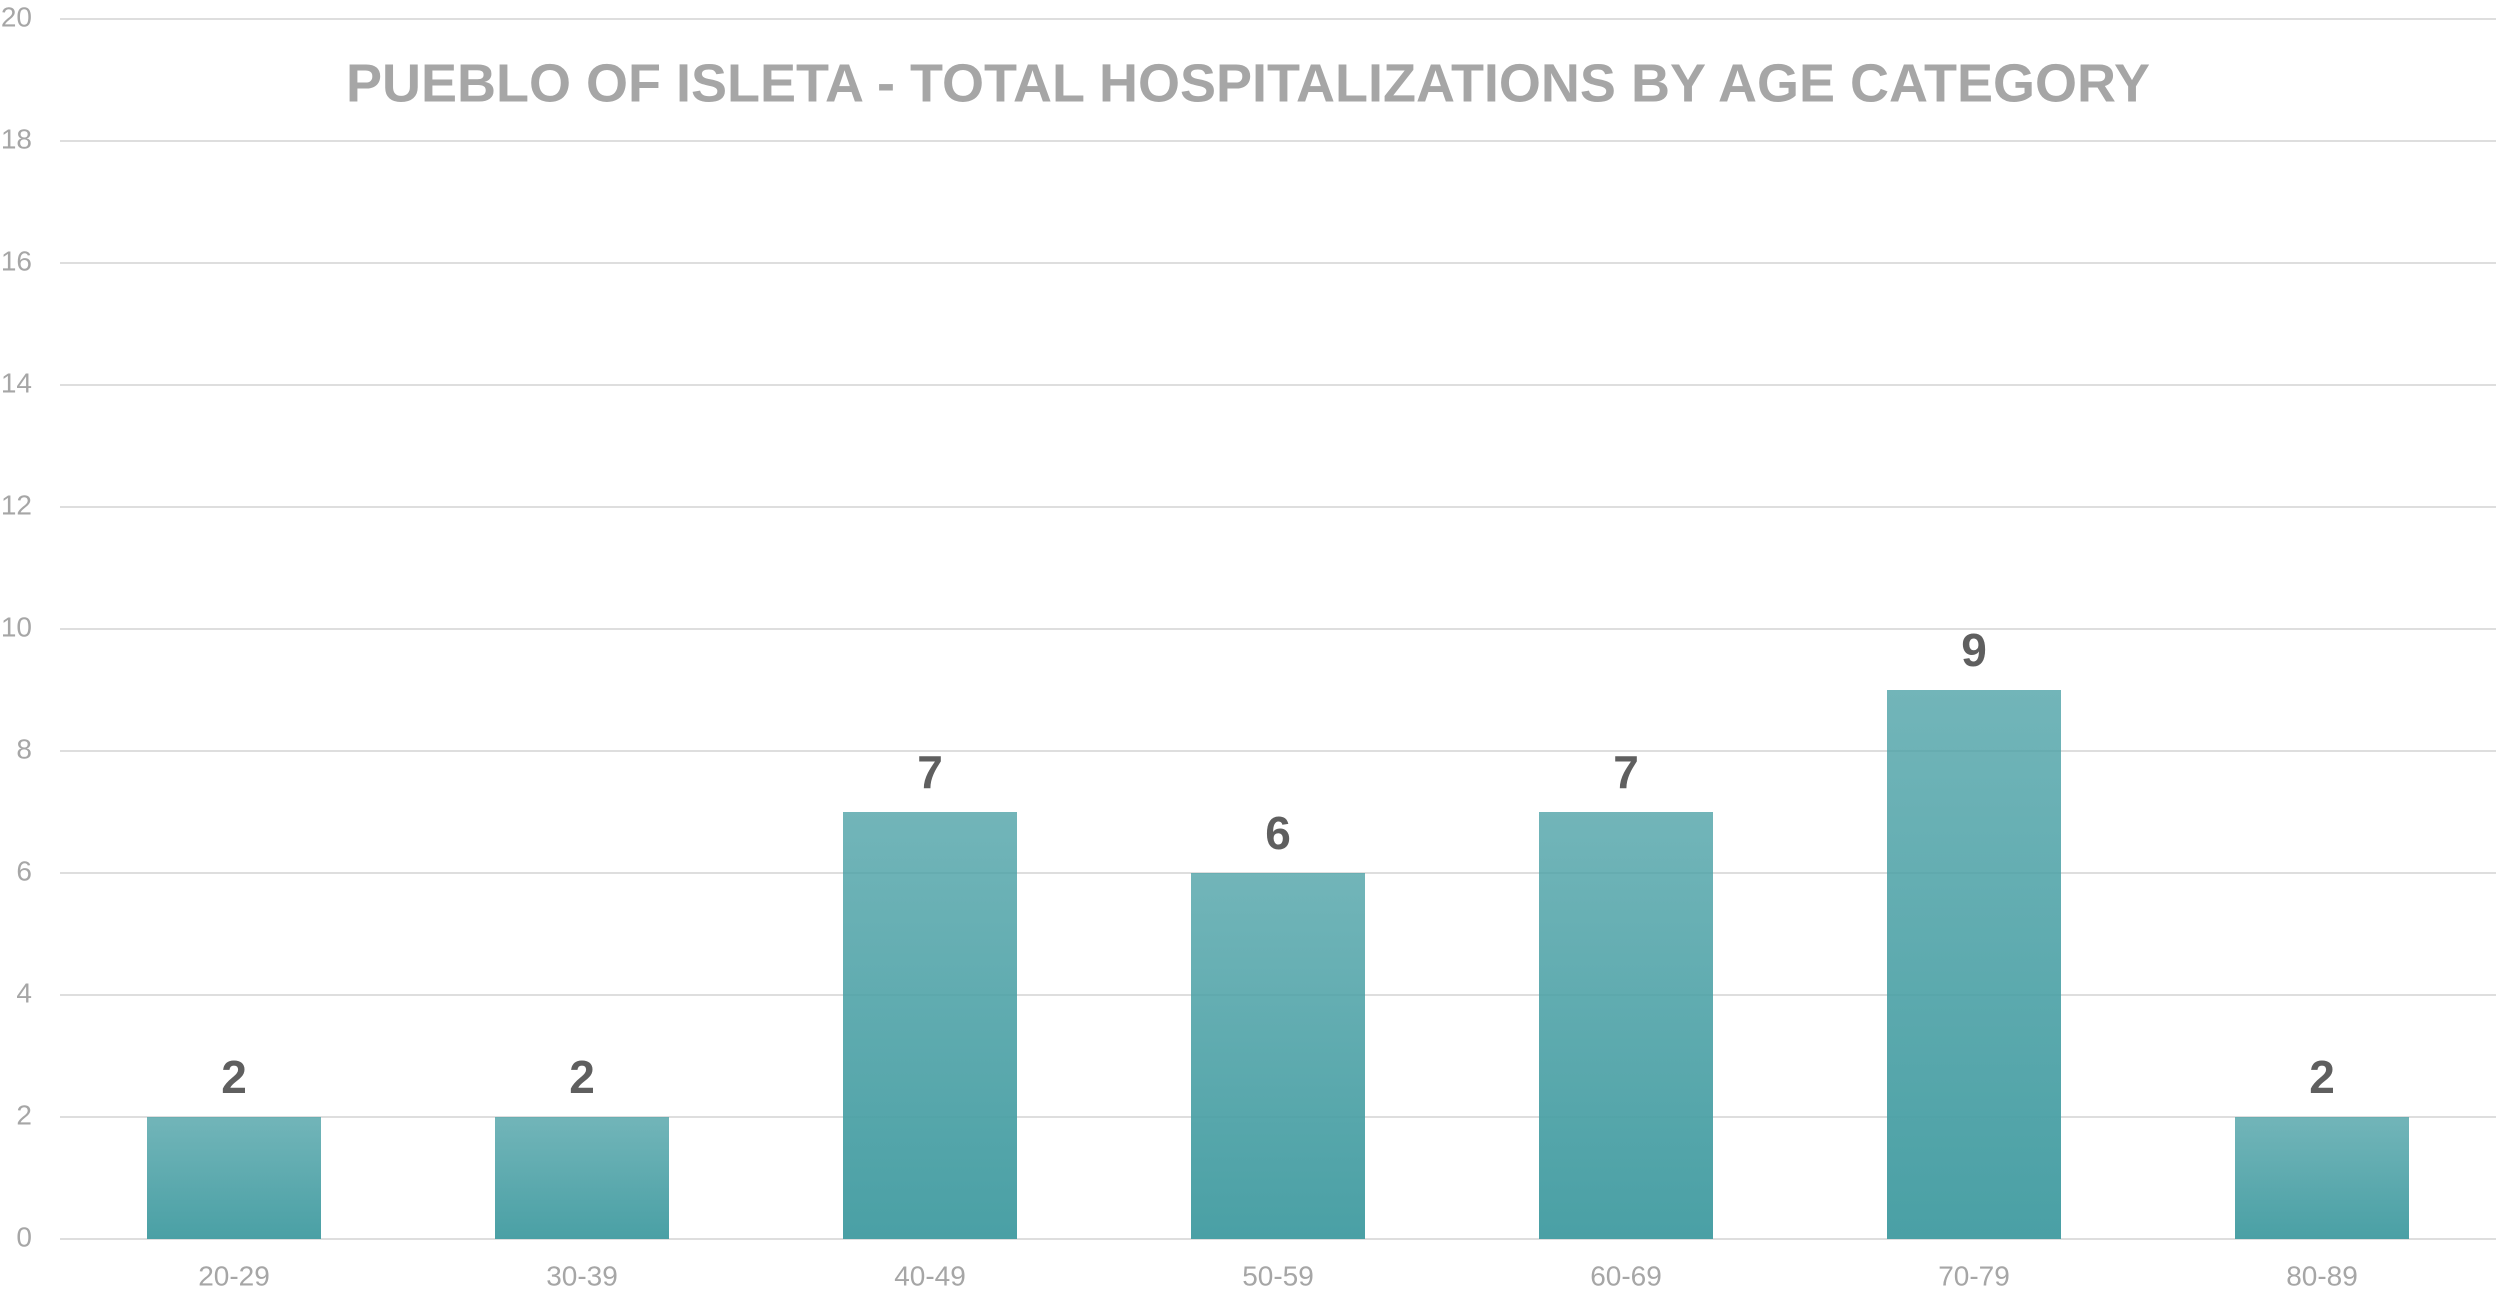 This screenshot has height=1296, width=2496. What do you see at coordinates (234, 1275) in the screenshot?
I see `x-tick-label: 20-29` at bounding box center [234, 1275].